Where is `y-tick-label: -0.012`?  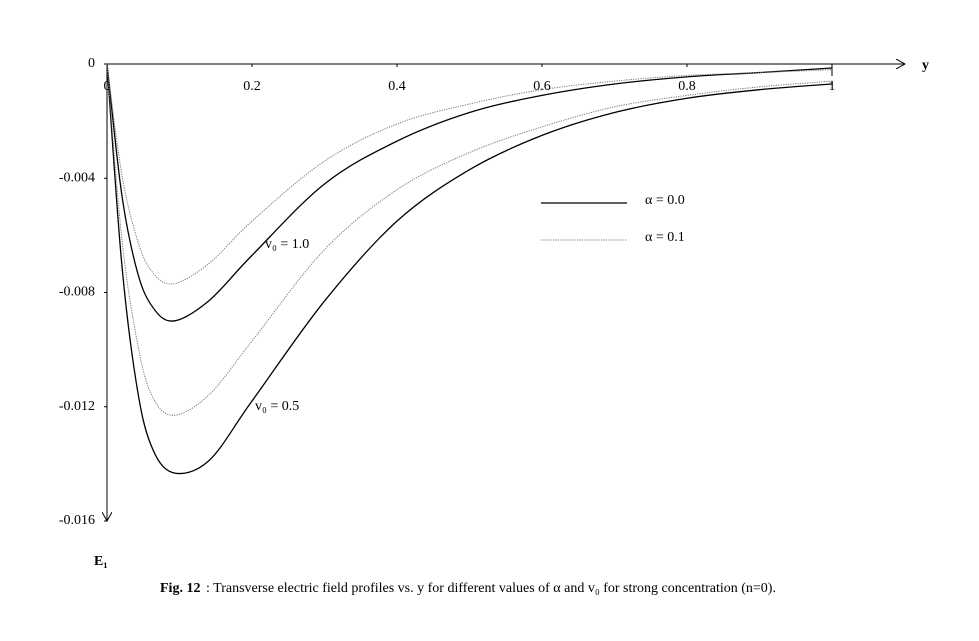
y-tick-label: -0.012 is located at coordinates (77, 406).